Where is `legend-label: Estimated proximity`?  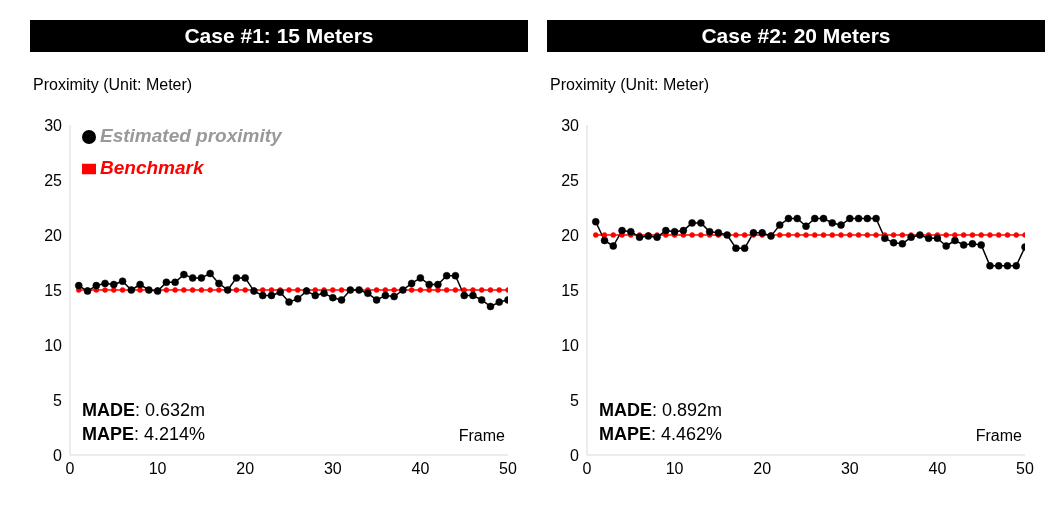 legend-label: Estimated proximity is located at coordinates (191, 135).